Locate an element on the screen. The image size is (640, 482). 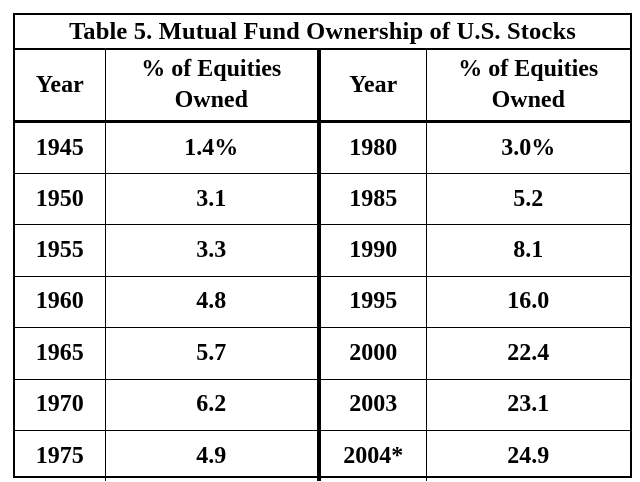
year-right-cell: 1985 is located at coordinates (371, 199).